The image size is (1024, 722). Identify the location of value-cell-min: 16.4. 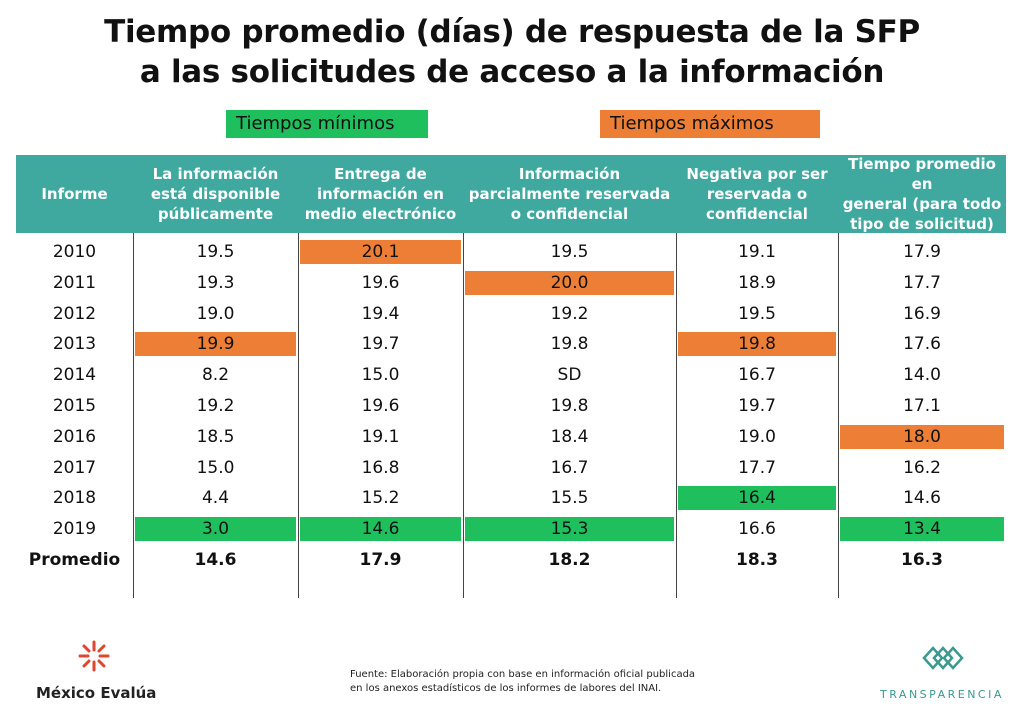
(757, 498).